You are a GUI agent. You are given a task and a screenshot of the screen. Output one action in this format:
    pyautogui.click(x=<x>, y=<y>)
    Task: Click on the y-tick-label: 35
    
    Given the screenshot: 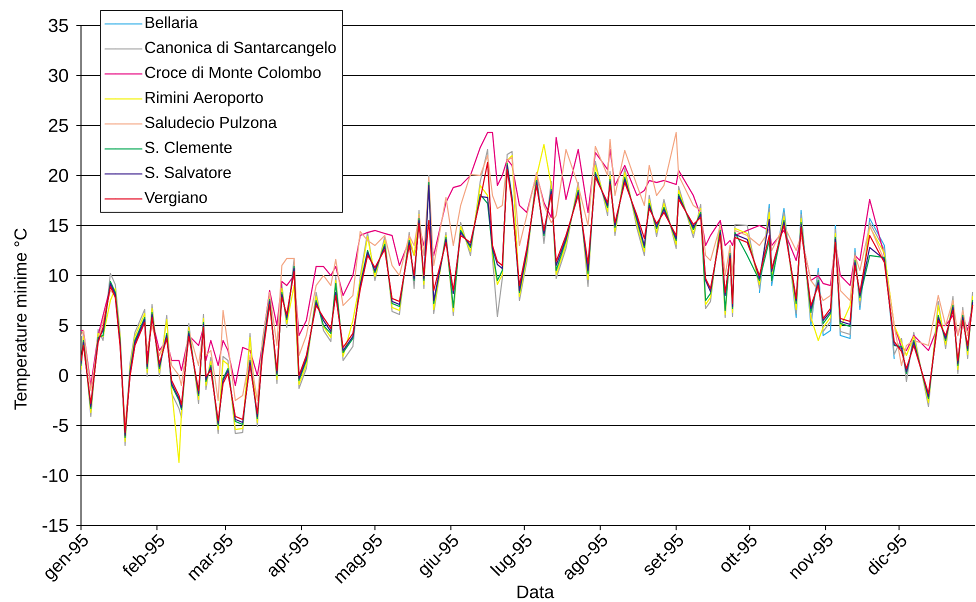 What is the action you would take?
    pyautogui.click(x=58, y=25)
    